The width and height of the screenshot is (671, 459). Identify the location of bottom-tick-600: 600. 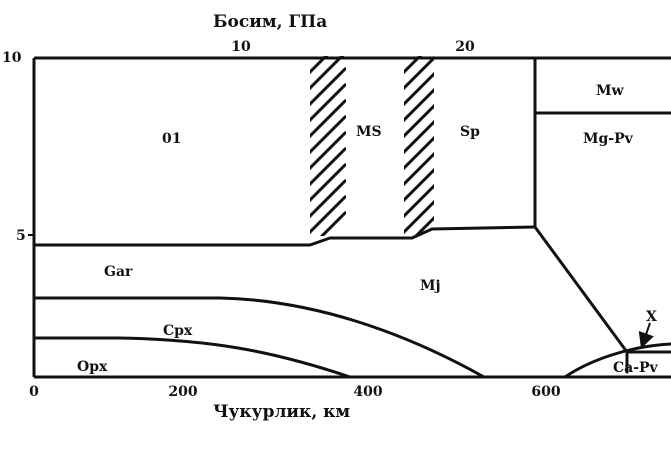
(545, 392).